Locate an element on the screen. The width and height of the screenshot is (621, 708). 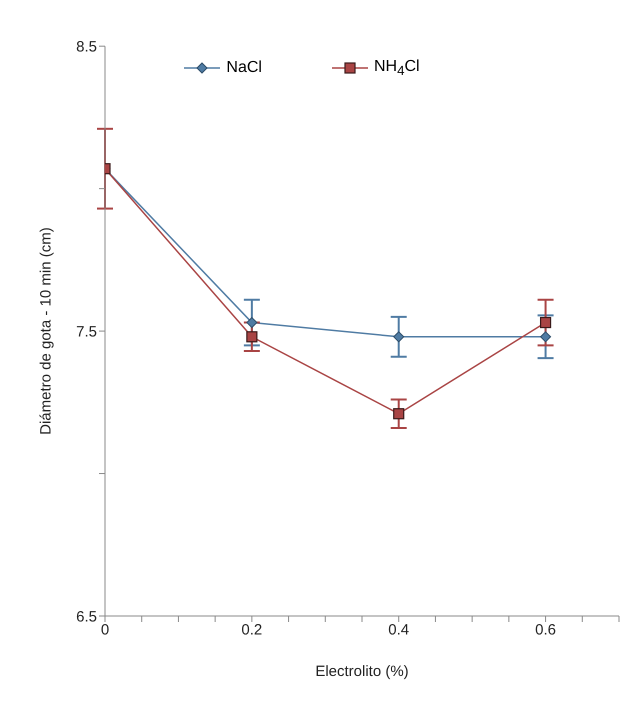
legend-label: NaCl is located at coordinates (244, 68).